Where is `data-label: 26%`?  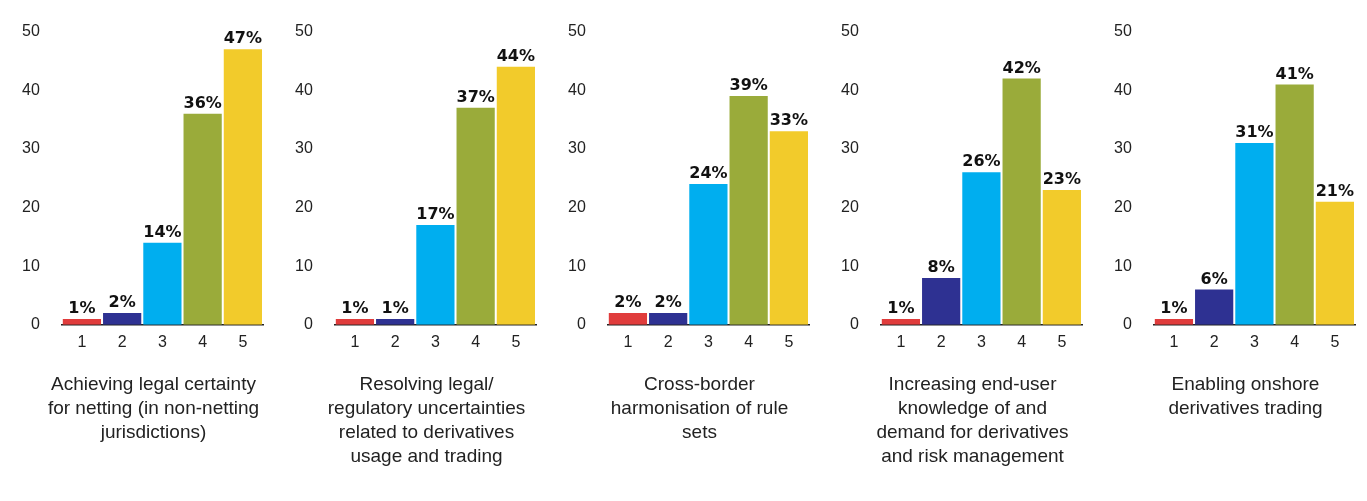 data-label: 26% is located at coordinates (981, 161).